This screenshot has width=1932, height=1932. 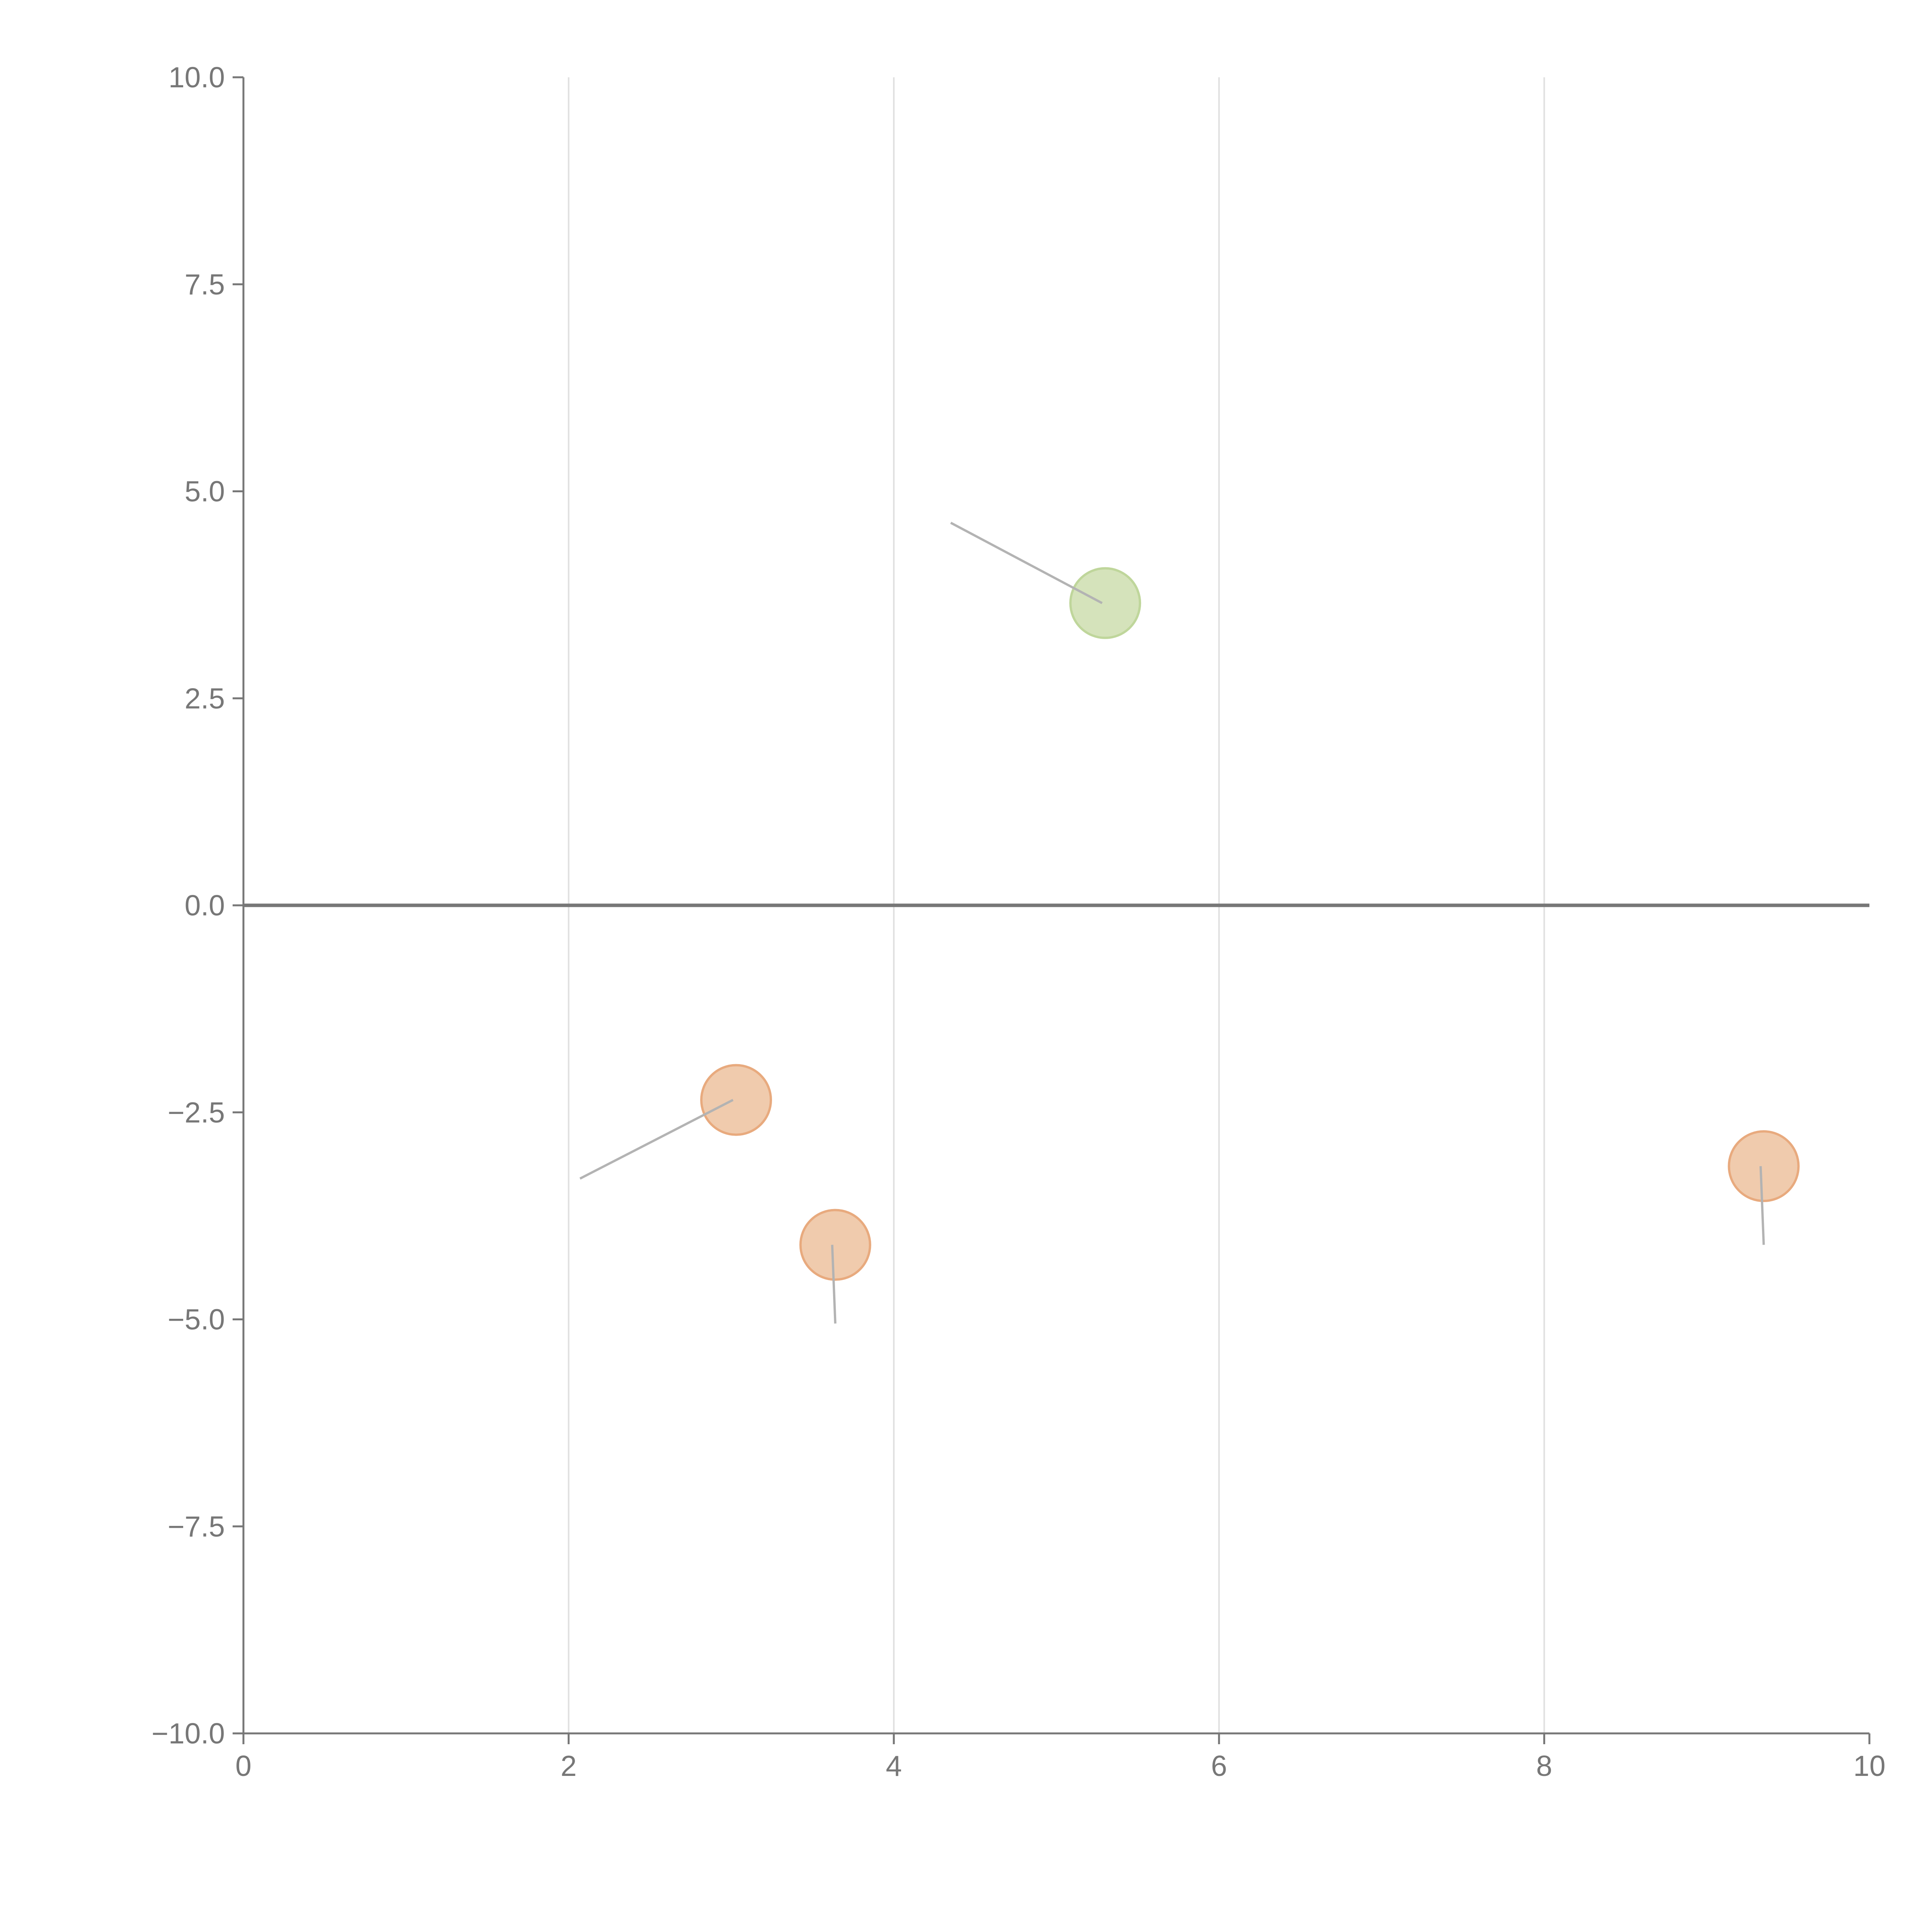 I want to click on y-tick-label: 0.0, so click(x=205, y=906).